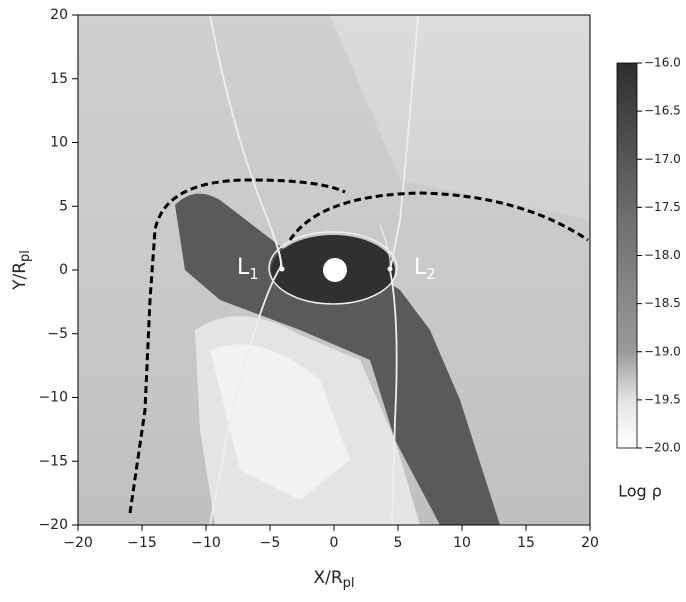  Describe the element at coordinates (640, 491) in the screenshot. I see `colorbar-label: Log ρ` at that location.